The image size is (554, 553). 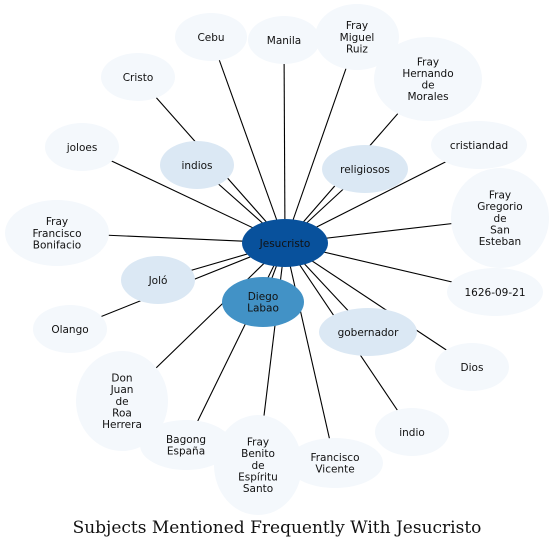 I want to click on node-manila-label: Manila, so click(x=284, y=41).